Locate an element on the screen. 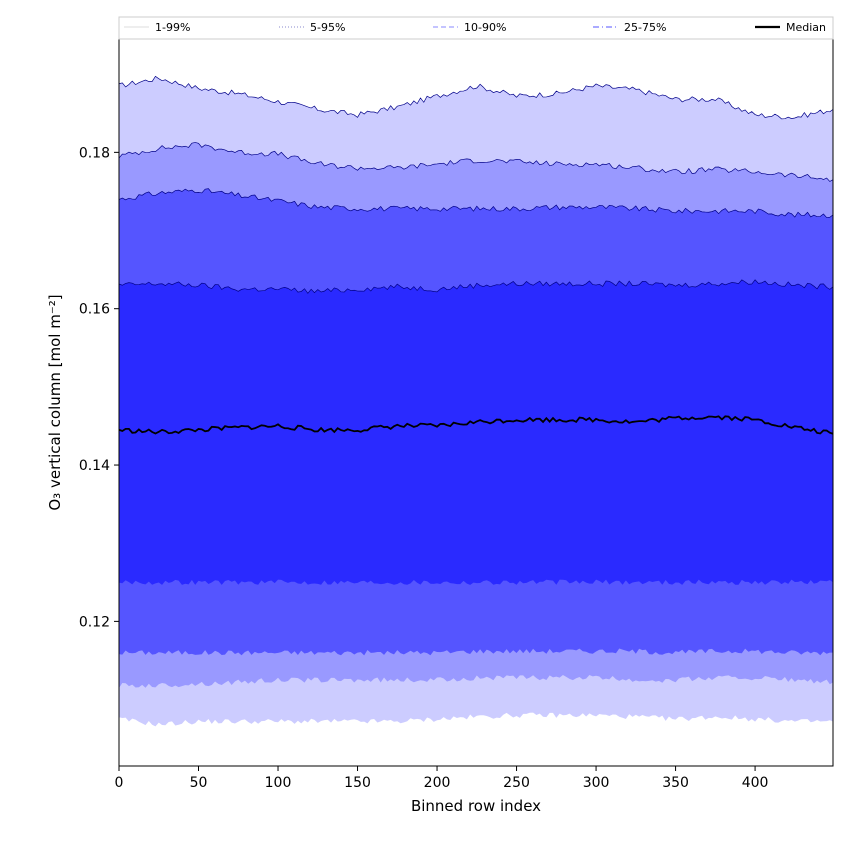 Image resolution: width=850 pixels, height=850 pixels. median-layer is located at coordinates (476, 425).